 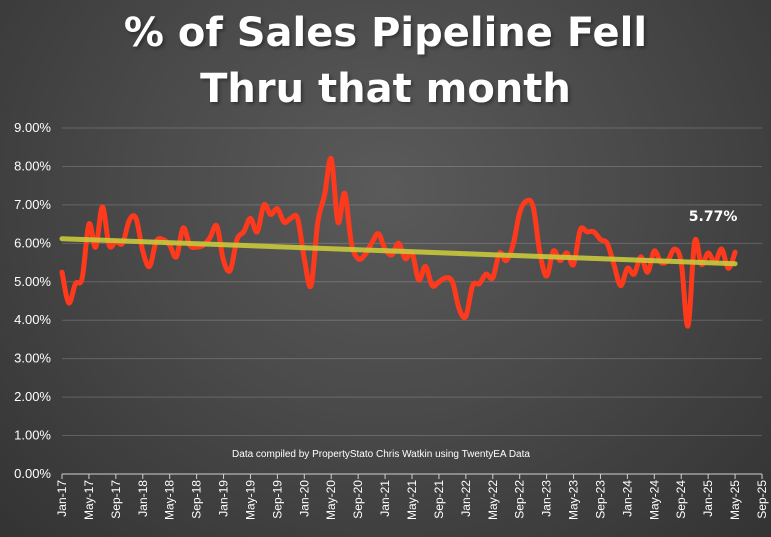 What do you see at coordinates (116, 499) in the screenshot?
I see `x-tick-label: Sep-17` at bounding box center [116, 499].